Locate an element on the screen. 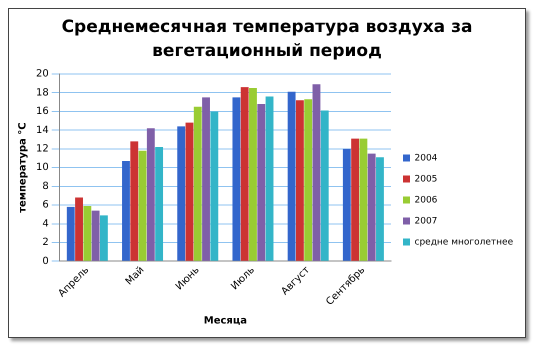 This screenshot has width=536, height=348. y-tick-label: 2 is located at coordinates (45, 242).